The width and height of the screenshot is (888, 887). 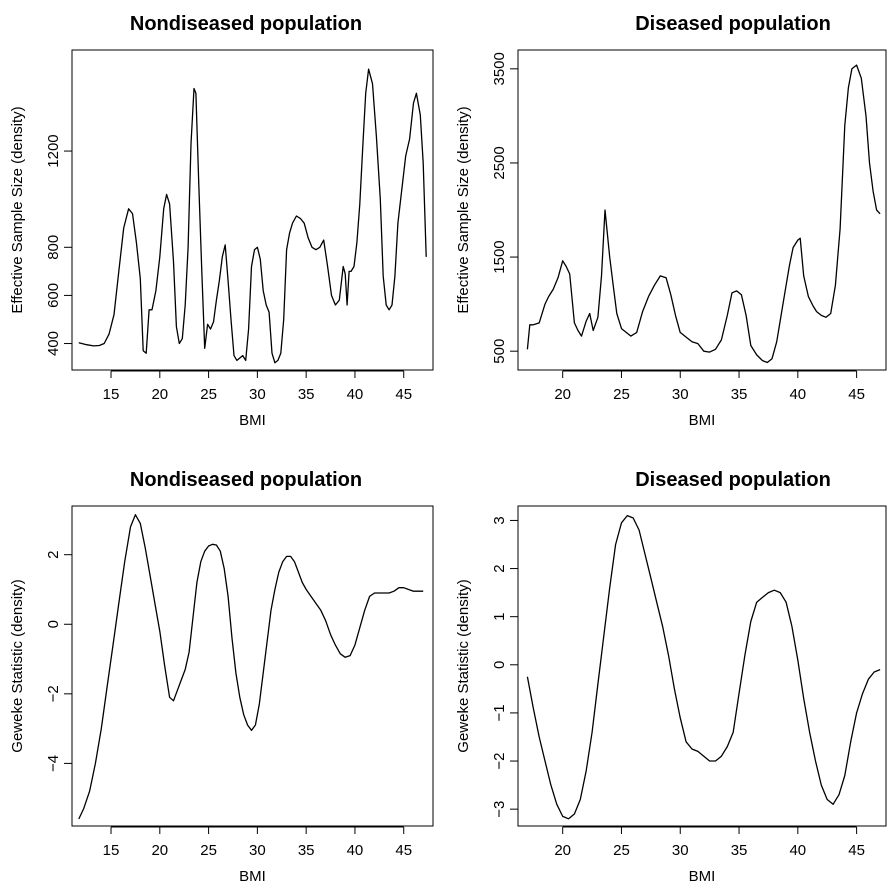 I want to click on y-tick-label: 3, so click(x=499, y=520).